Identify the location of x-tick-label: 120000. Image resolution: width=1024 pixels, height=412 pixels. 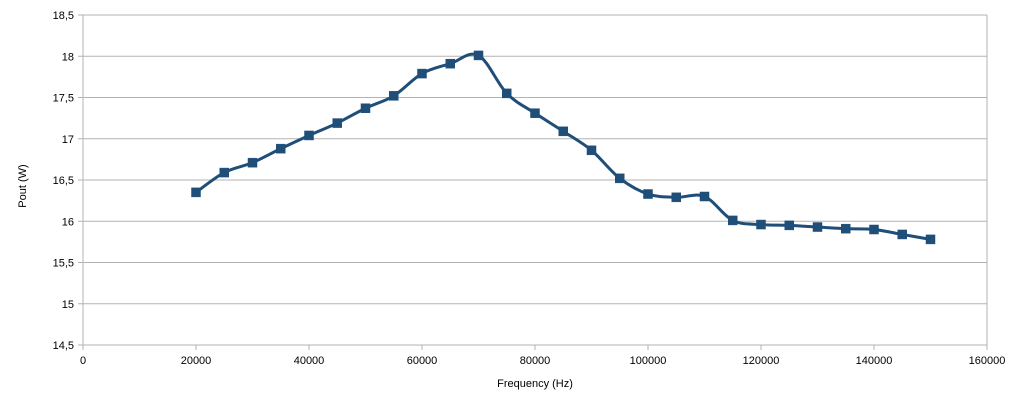
(761, 361).